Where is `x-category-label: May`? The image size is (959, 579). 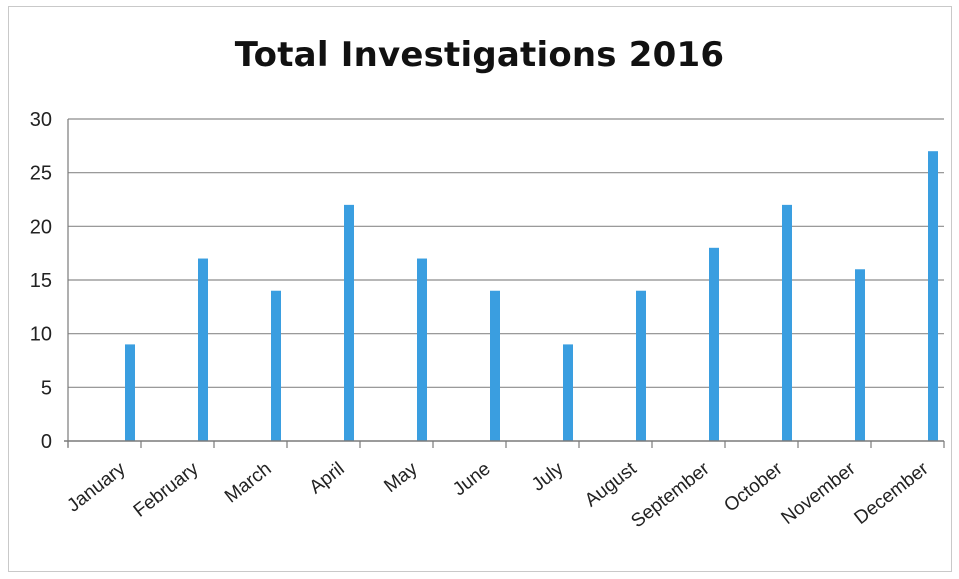 x-category-label: May is located at coordinates (401, 477).